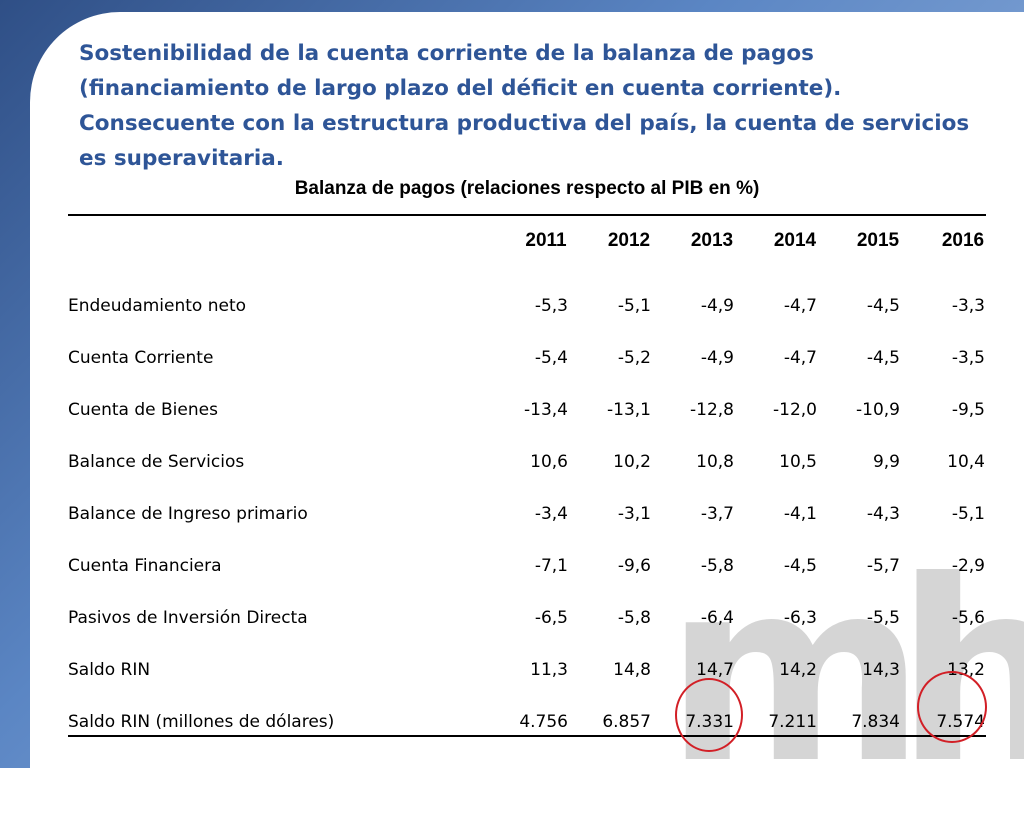 This screenshot has width=1024, height=818. Describe the element at coordinates (188, 618) in the screenshot. I see `row-label: Pasivos de Inversión Directa` at that location.